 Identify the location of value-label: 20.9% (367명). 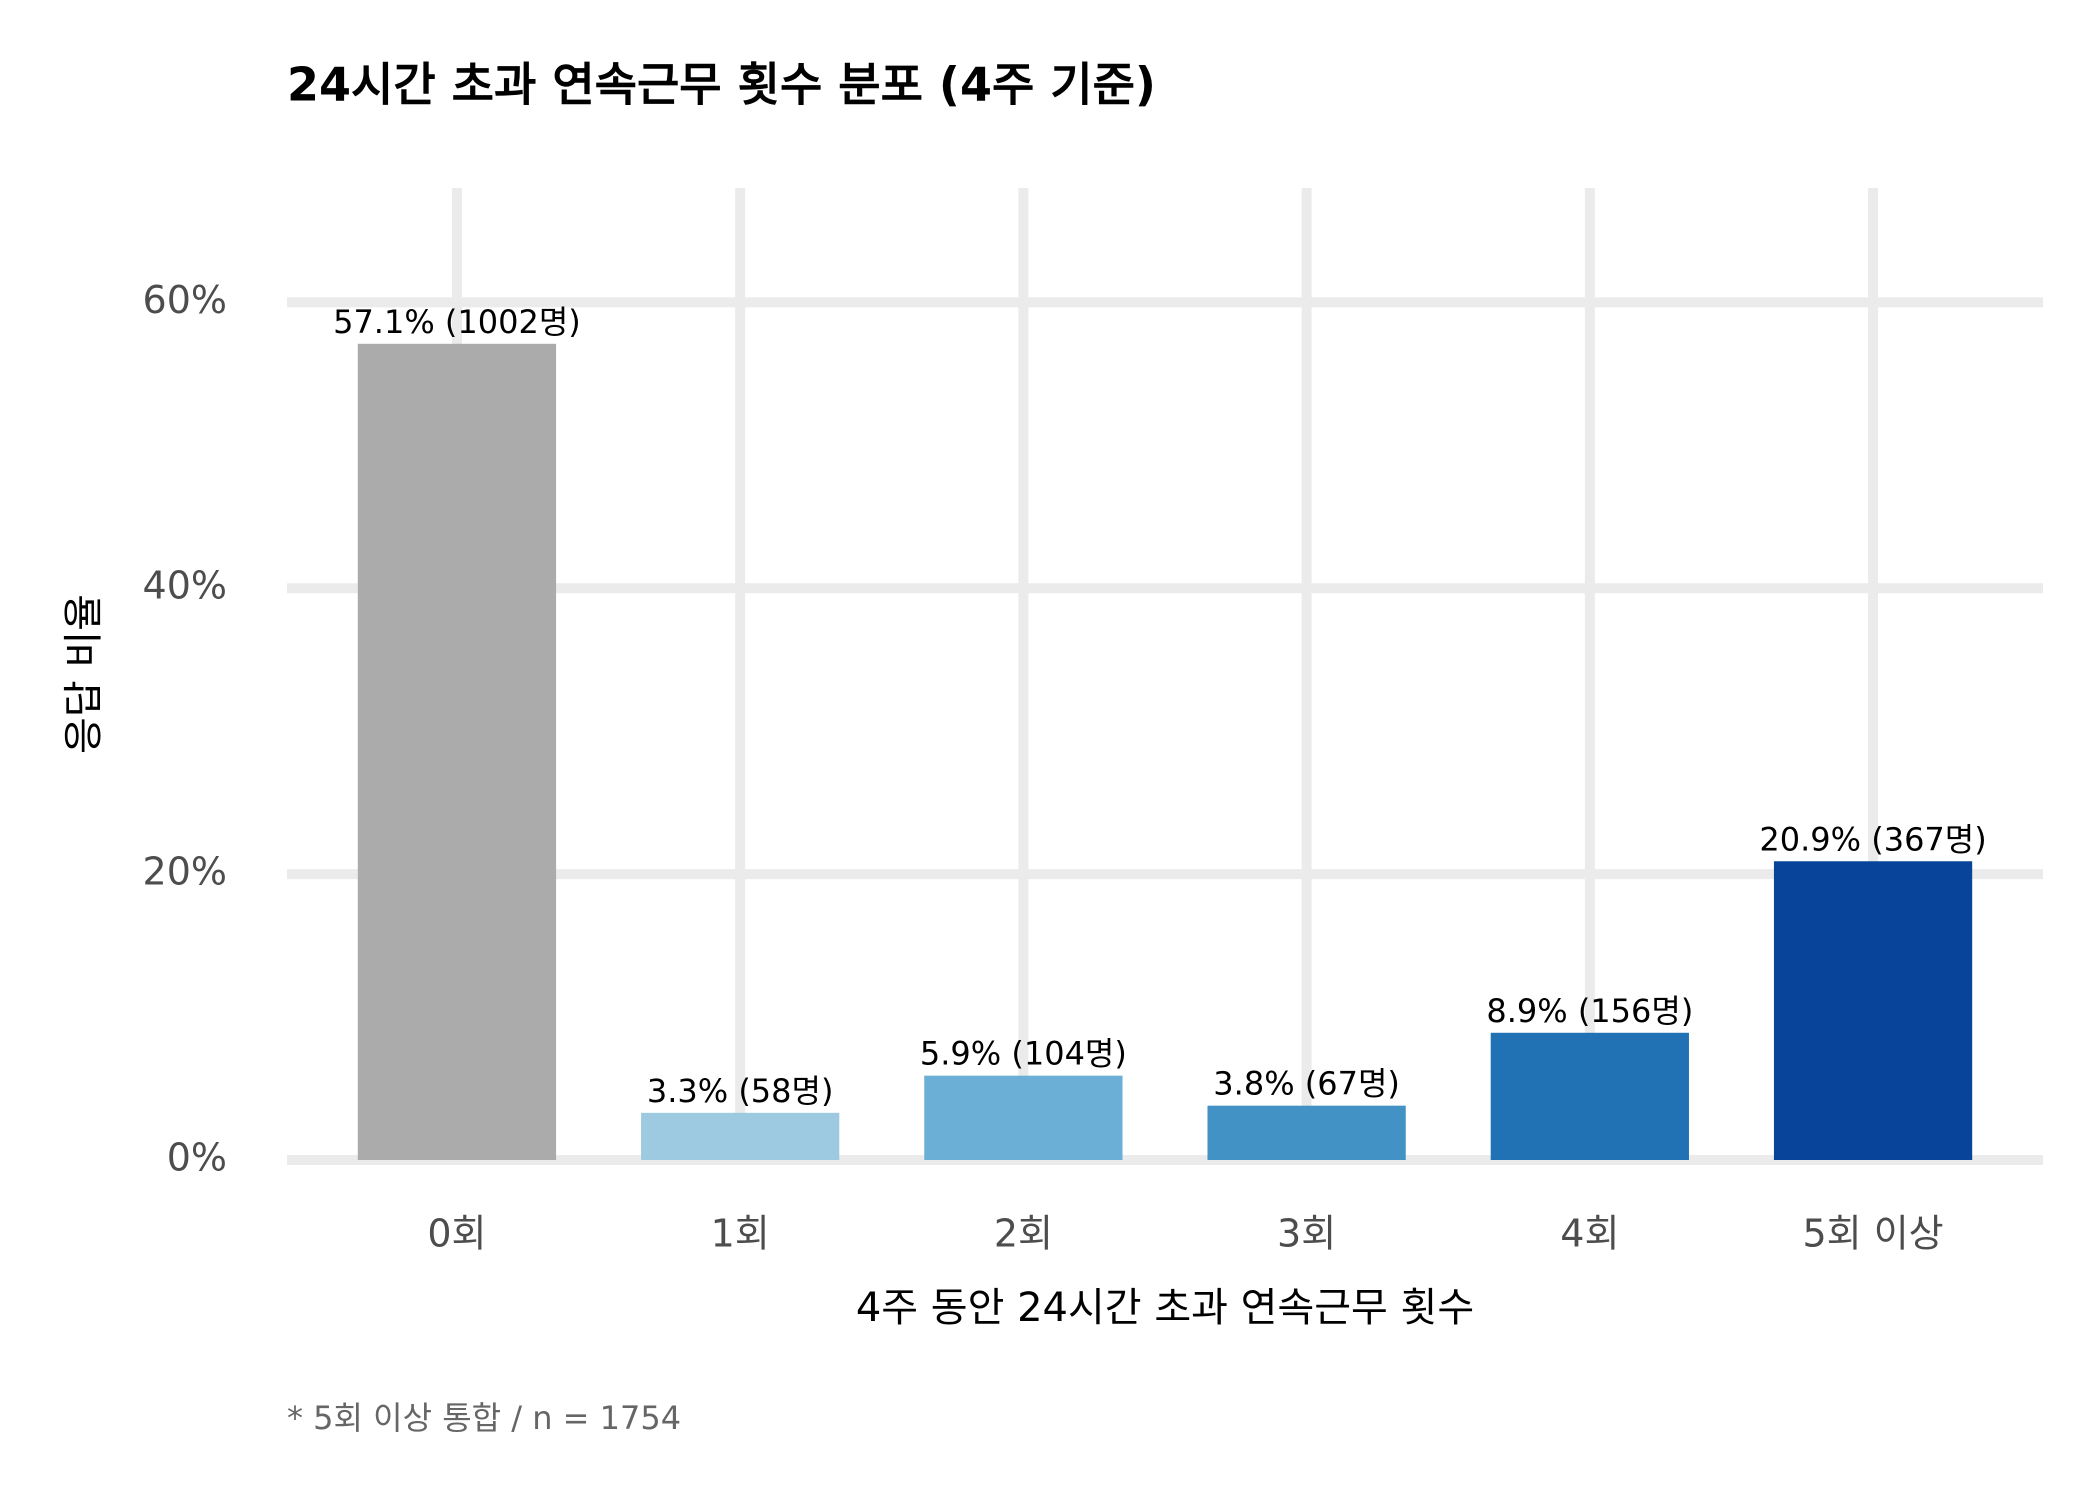
(1872, 839).